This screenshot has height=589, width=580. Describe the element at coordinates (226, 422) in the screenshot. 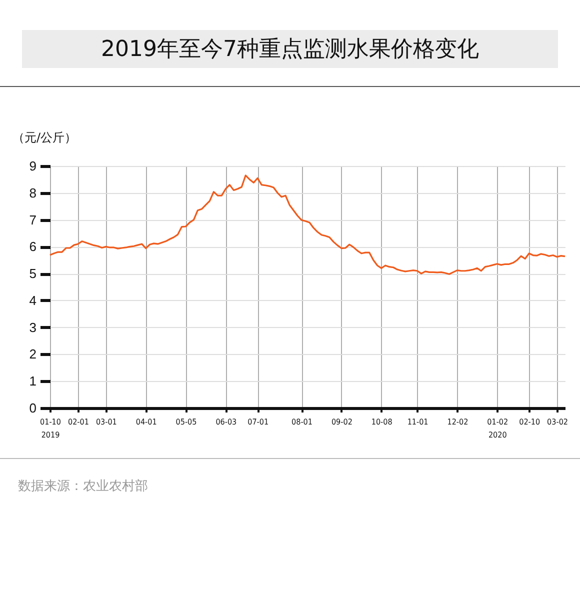

I see `x-tick-label: 06-03` at that location.